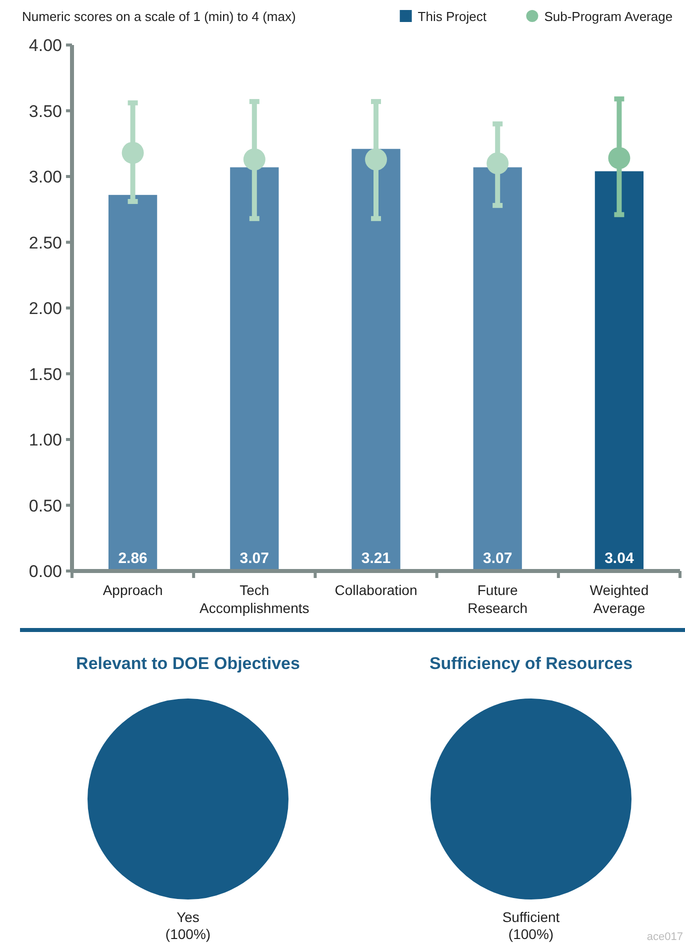 This screenshot has width=685, height=943. I want to click on x-tick-label: Collaboration, so click(376, 590).